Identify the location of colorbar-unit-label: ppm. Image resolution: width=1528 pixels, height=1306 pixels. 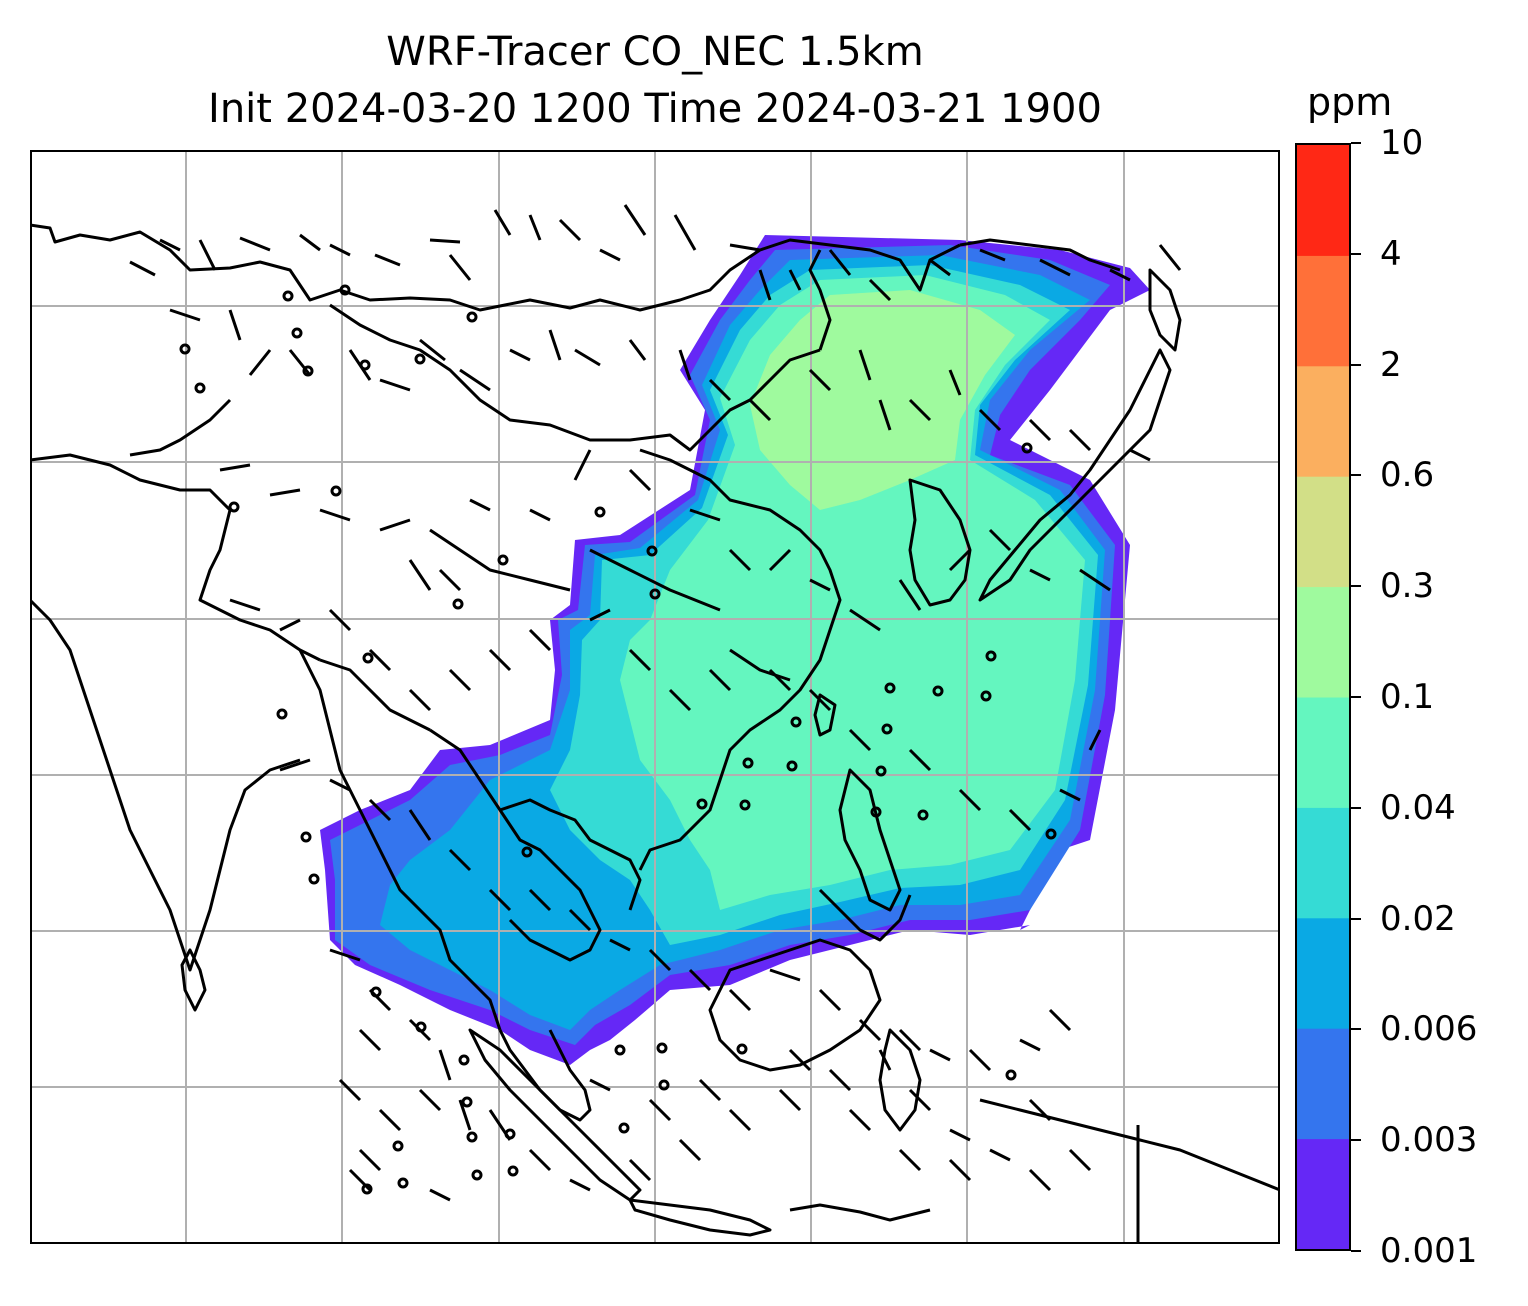
(1350, 102).